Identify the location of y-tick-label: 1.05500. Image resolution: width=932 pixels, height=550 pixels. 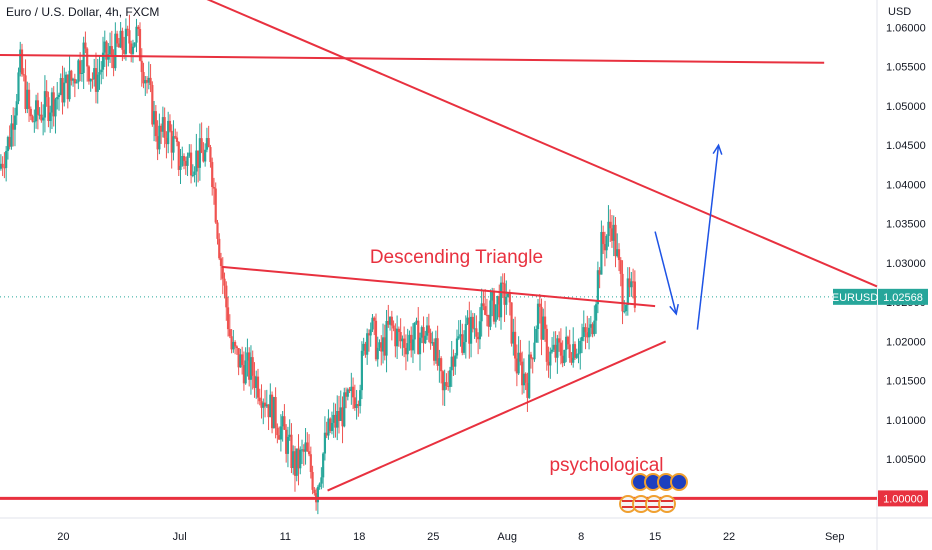
(906, 68).